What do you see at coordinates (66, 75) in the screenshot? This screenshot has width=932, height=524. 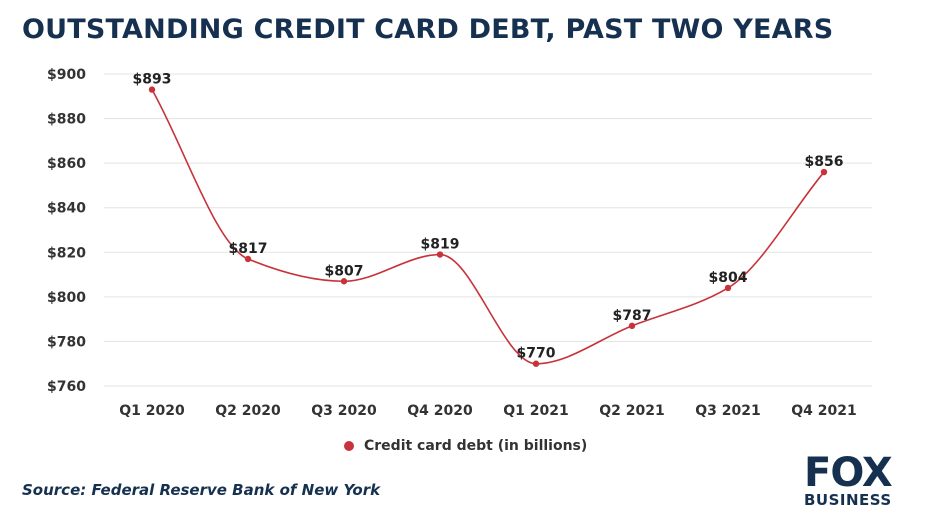 I see `y-tick-label: $900` at bounding box center [66, 75].